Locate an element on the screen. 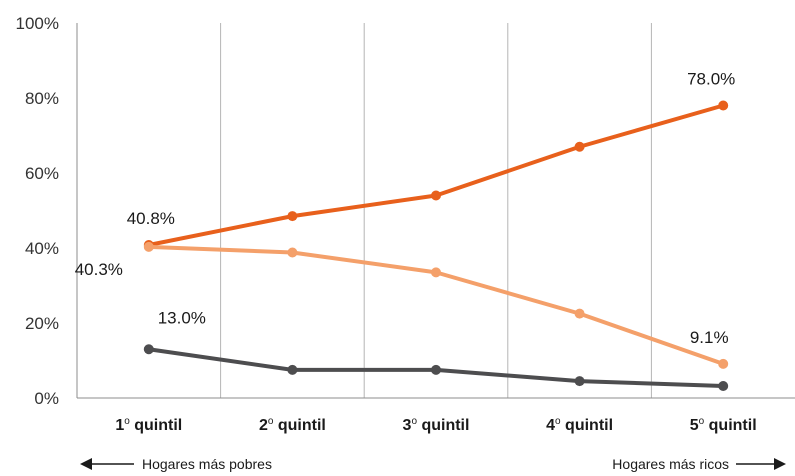 The height and width of the screenshot is (476, 795). footer-left: Hogares más pobres is located at coordinates (176, 464).